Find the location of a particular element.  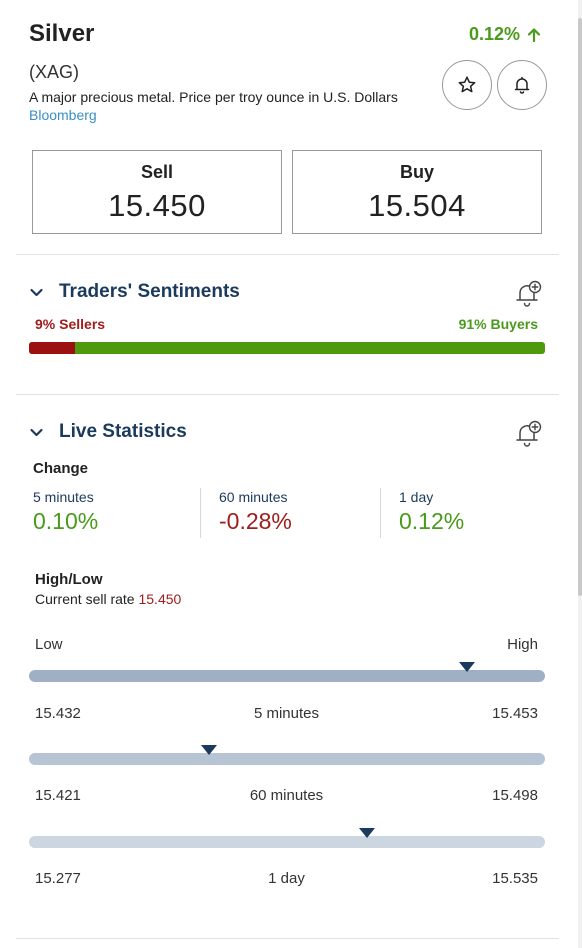

range-period: 5 minutes is located at coordinates (286, 713).